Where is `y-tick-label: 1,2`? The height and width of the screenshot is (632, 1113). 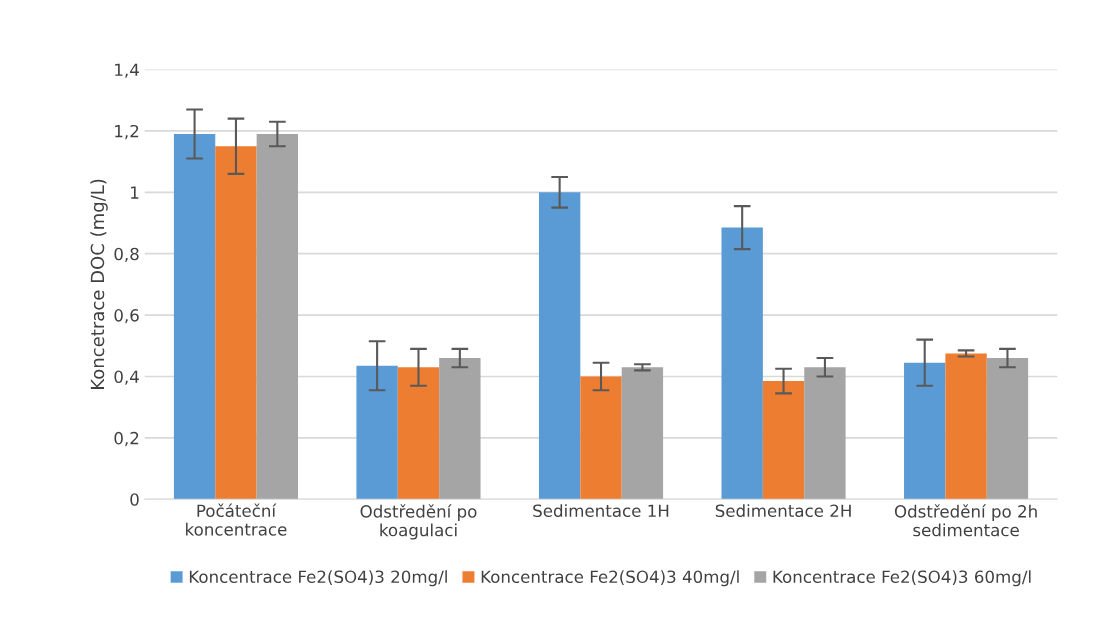
y-tick-label: 1,2 is located at coordinates (127, 132).